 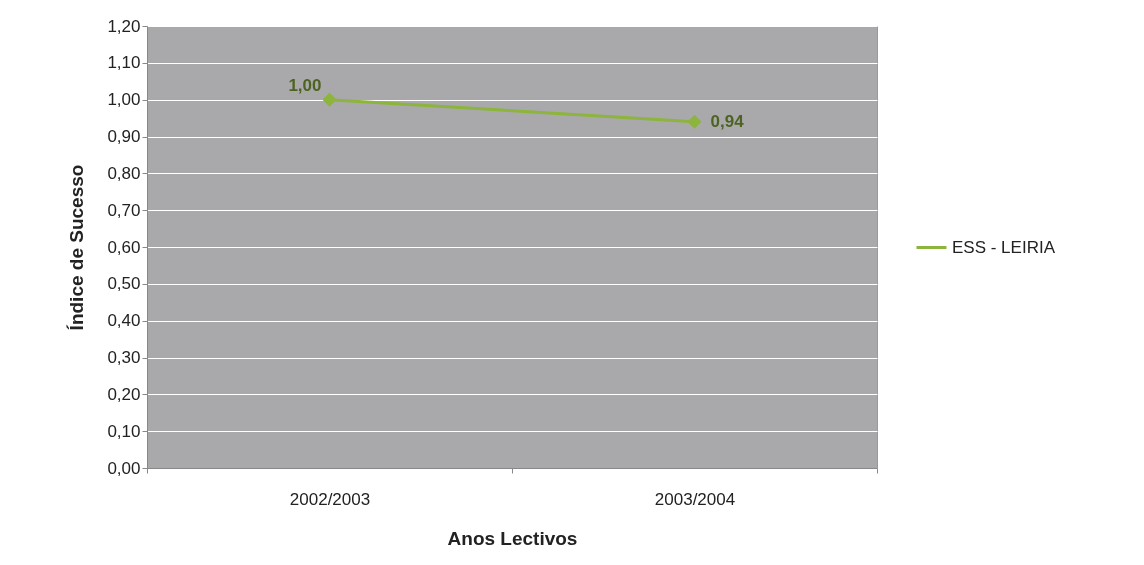 What do you see at coordinates (77, 247) in the screenshot?
I see `y-axis-title: Índice de Sucesso` at bounding box center [77, 247].